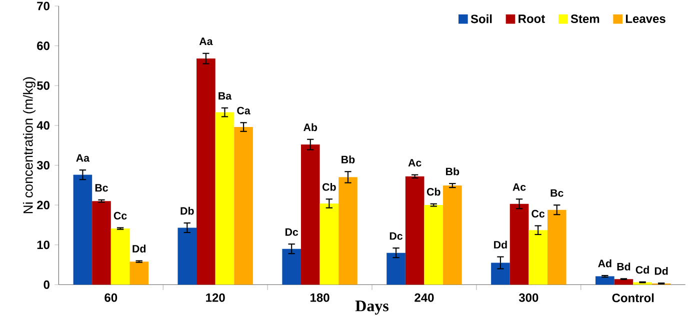  What do you see at coordinates (43, 245) in the screenshot?
I see `y-tick-label: 10` at bounding box center [43, 245].